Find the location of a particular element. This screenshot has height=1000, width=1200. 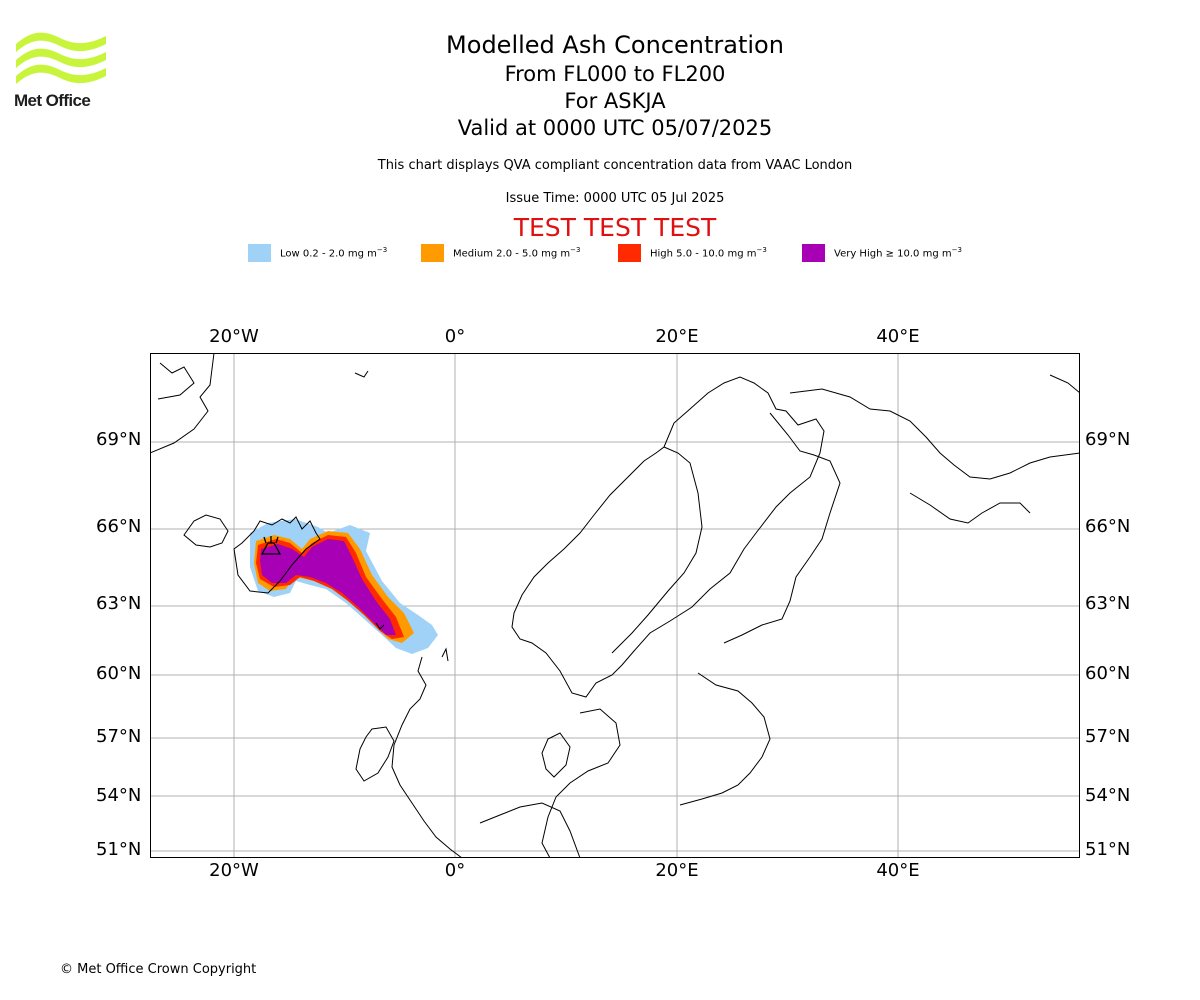

legend-item-very-high: Very High ≥ 10.0 mg m−3 is located at coordinates (882, 253).